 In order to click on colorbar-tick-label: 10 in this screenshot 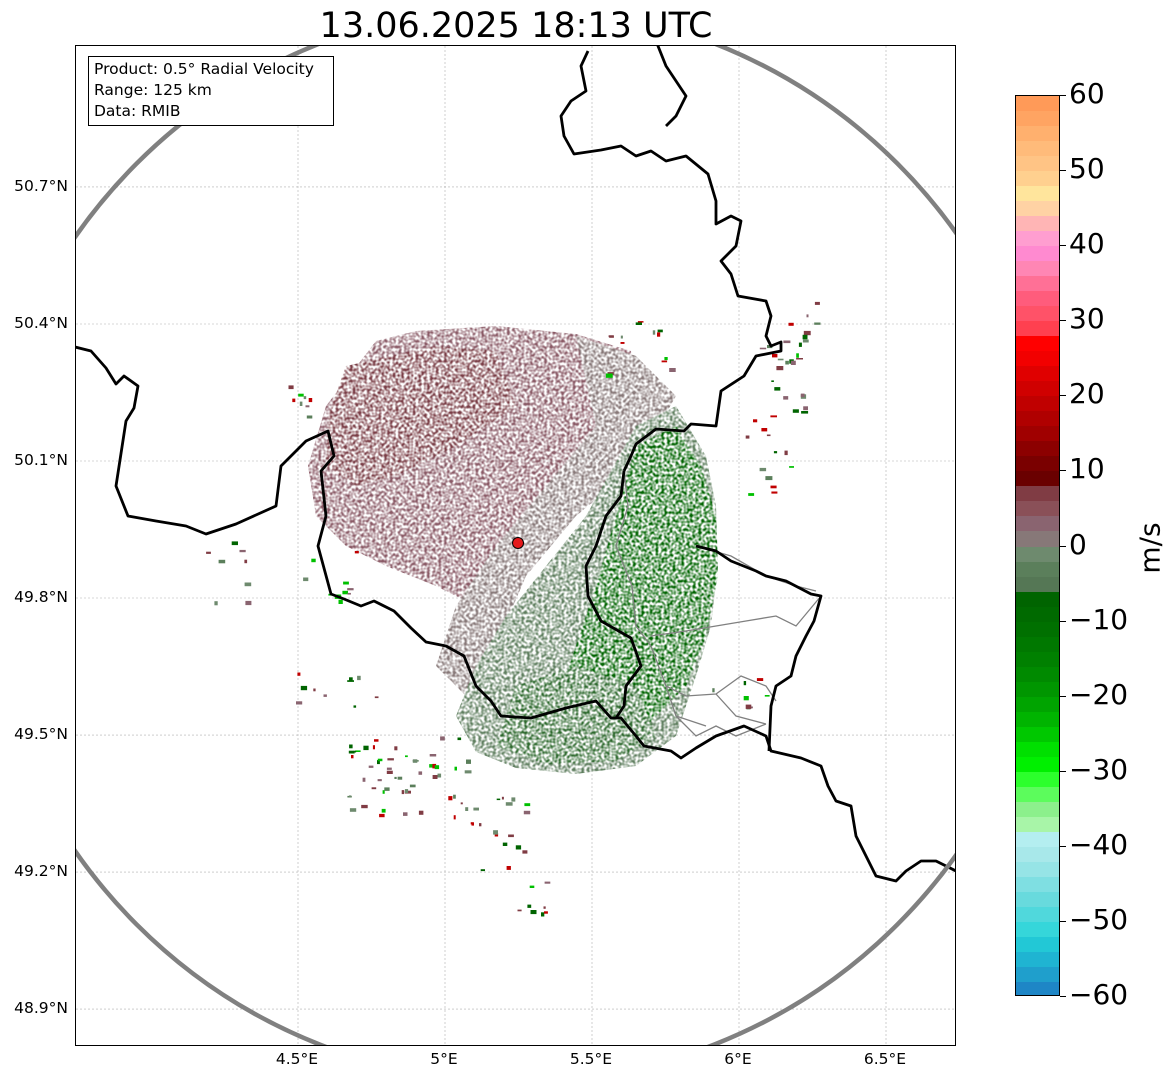, I will do `click(1087, 469)`.